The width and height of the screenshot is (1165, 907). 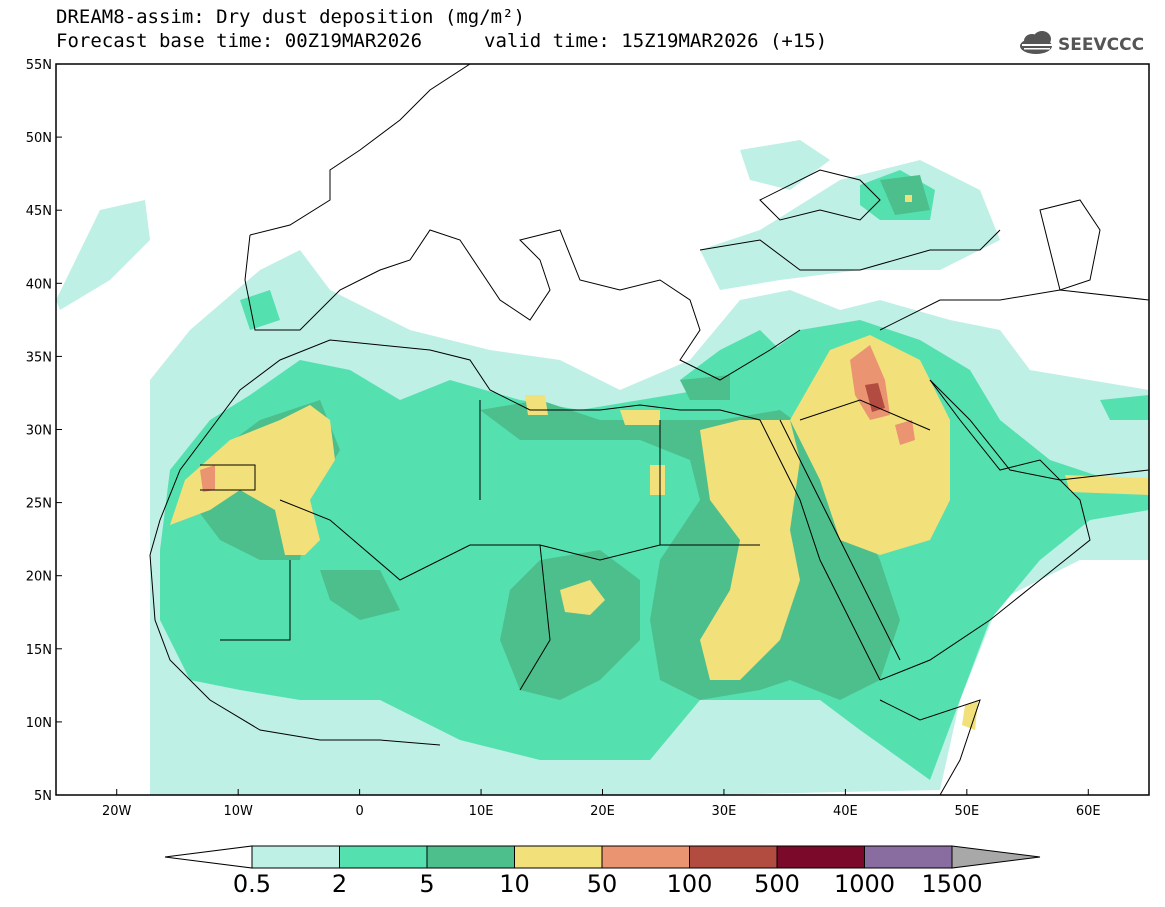 I want to click on colorbar-label: 1500, so click(x=951, y=884).